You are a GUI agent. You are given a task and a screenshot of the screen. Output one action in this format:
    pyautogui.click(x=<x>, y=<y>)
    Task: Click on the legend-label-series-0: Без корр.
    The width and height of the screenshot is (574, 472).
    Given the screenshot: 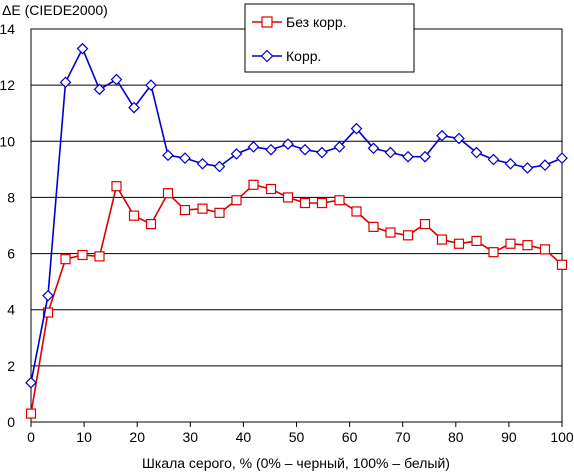 What is the action you would take?
    pyautogui.click(x=316, y=22)
    